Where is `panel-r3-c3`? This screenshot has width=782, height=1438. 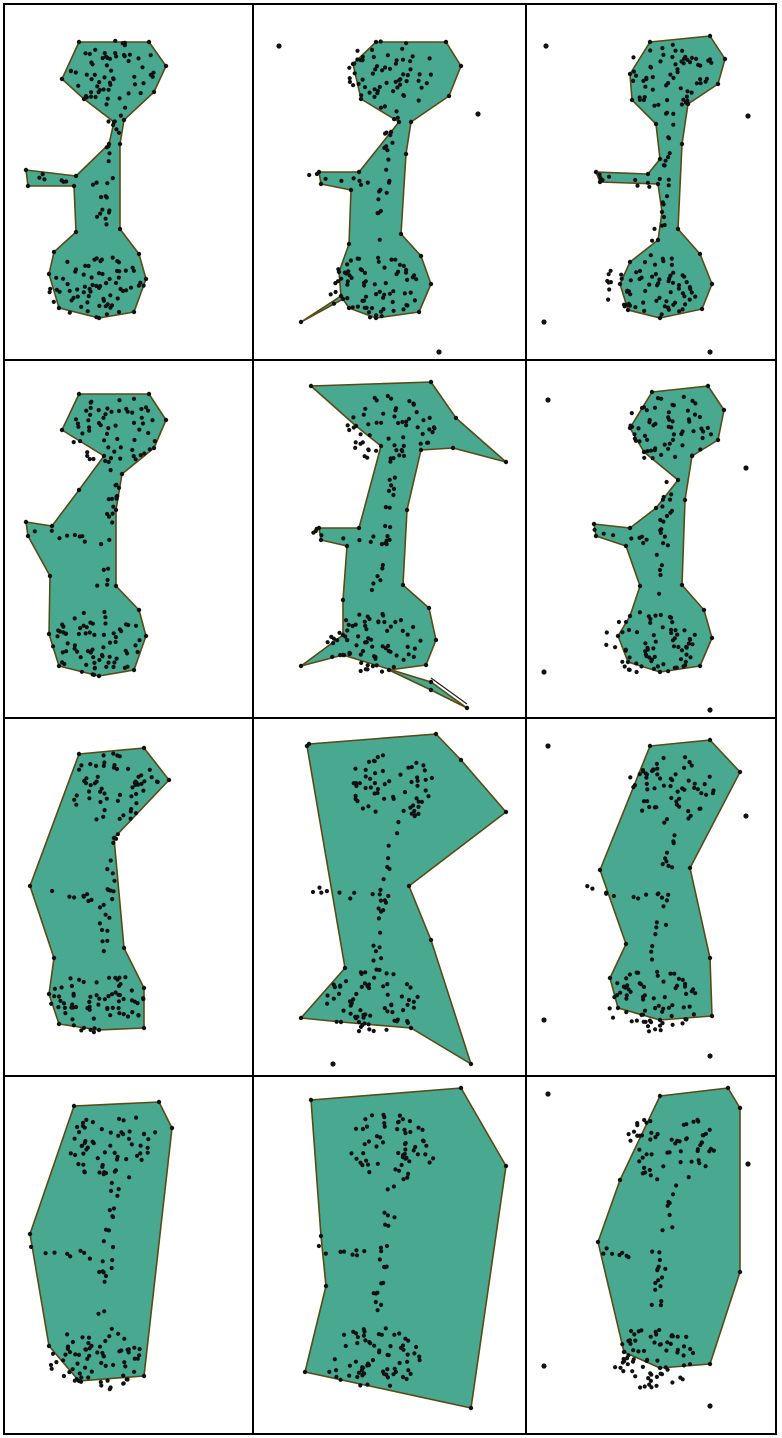 panel-r3-c3 is located at coordinates (645, 898).